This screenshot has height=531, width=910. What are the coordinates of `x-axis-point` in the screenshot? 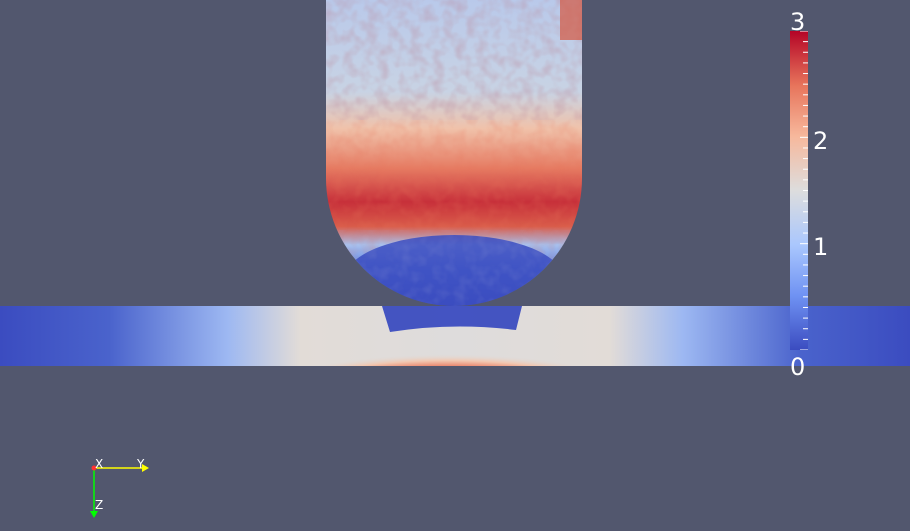 It's located at (94, 468).